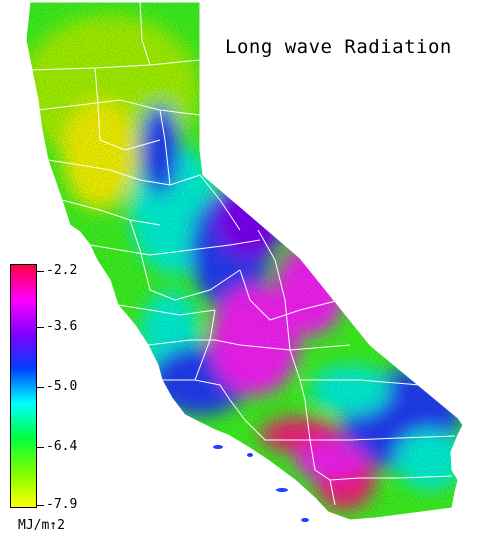  What do you see at coordinates (62, 504) in the screenshot?
I see `legend-label-5: -7.9` at bounding box center [62, 504].